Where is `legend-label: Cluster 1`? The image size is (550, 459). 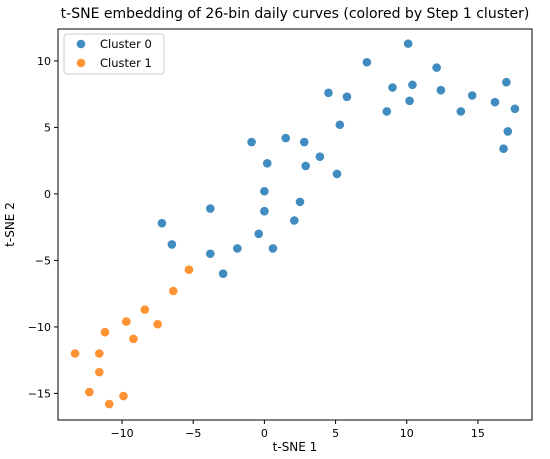
legend-label: Cluster 1 is located at coordinates (126, 63).